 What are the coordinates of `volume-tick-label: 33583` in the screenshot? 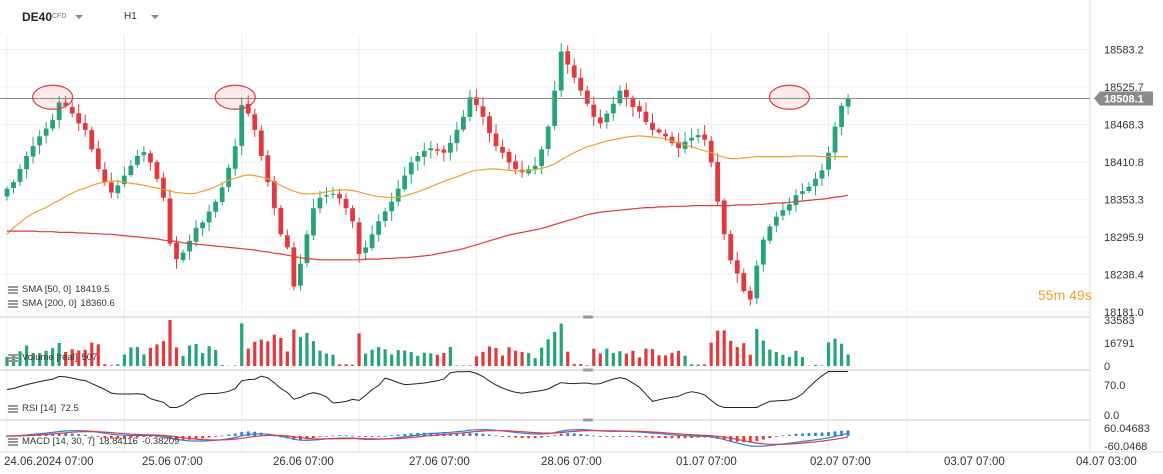 It's located at (1119, 321).